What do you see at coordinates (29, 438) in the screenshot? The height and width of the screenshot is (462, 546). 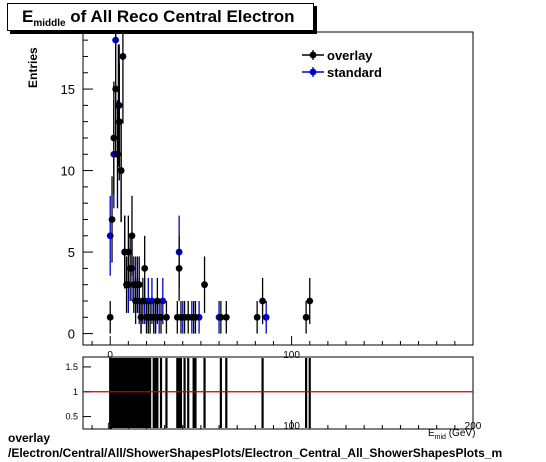 I see `footer-label: overlay` at bounding box center [29, 438].